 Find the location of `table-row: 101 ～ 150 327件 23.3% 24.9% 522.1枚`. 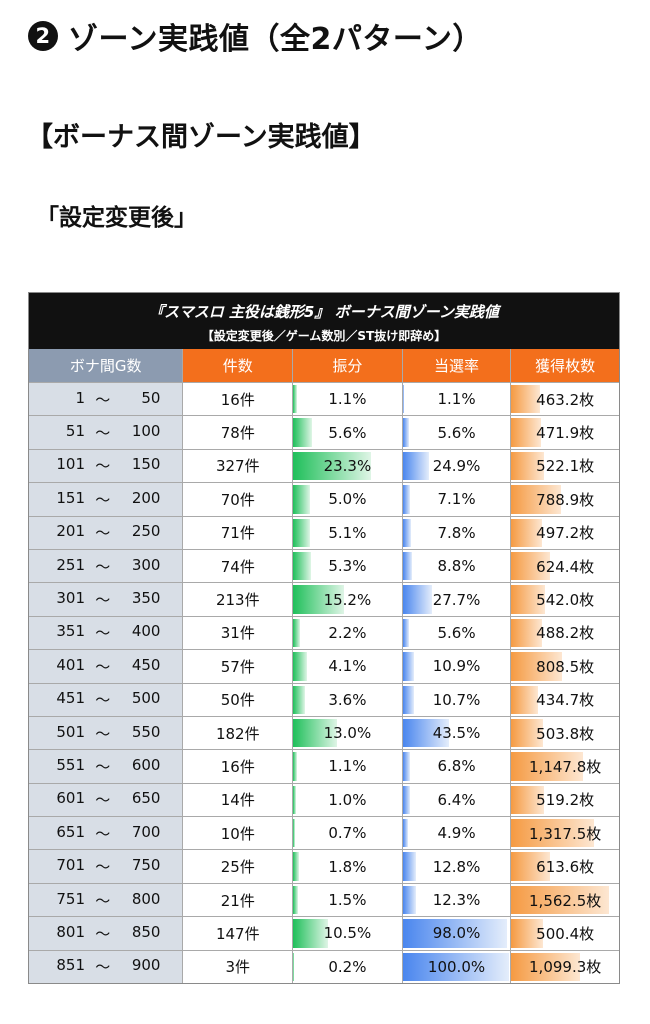

table-row: 101 ～ 150 327件 23.3% 24.9% 522.1枚 is located at coordinates (324, 465).